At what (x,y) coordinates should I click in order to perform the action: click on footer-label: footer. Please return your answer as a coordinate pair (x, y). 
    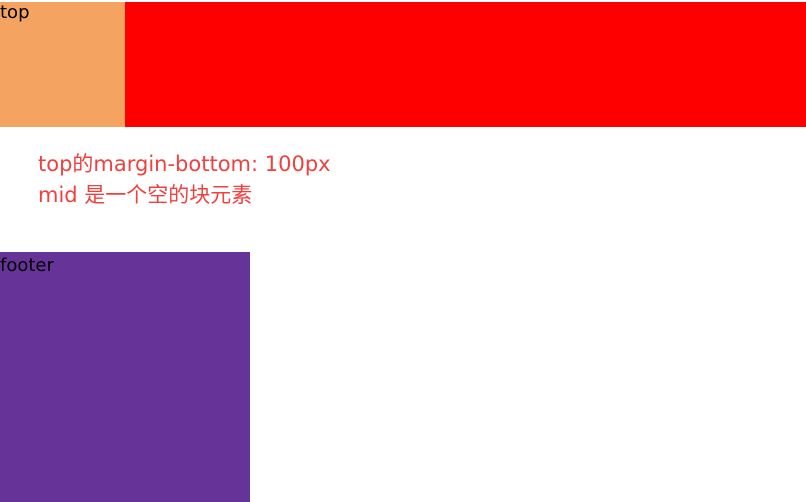
    Looking at the image, I should click on (27, 265).